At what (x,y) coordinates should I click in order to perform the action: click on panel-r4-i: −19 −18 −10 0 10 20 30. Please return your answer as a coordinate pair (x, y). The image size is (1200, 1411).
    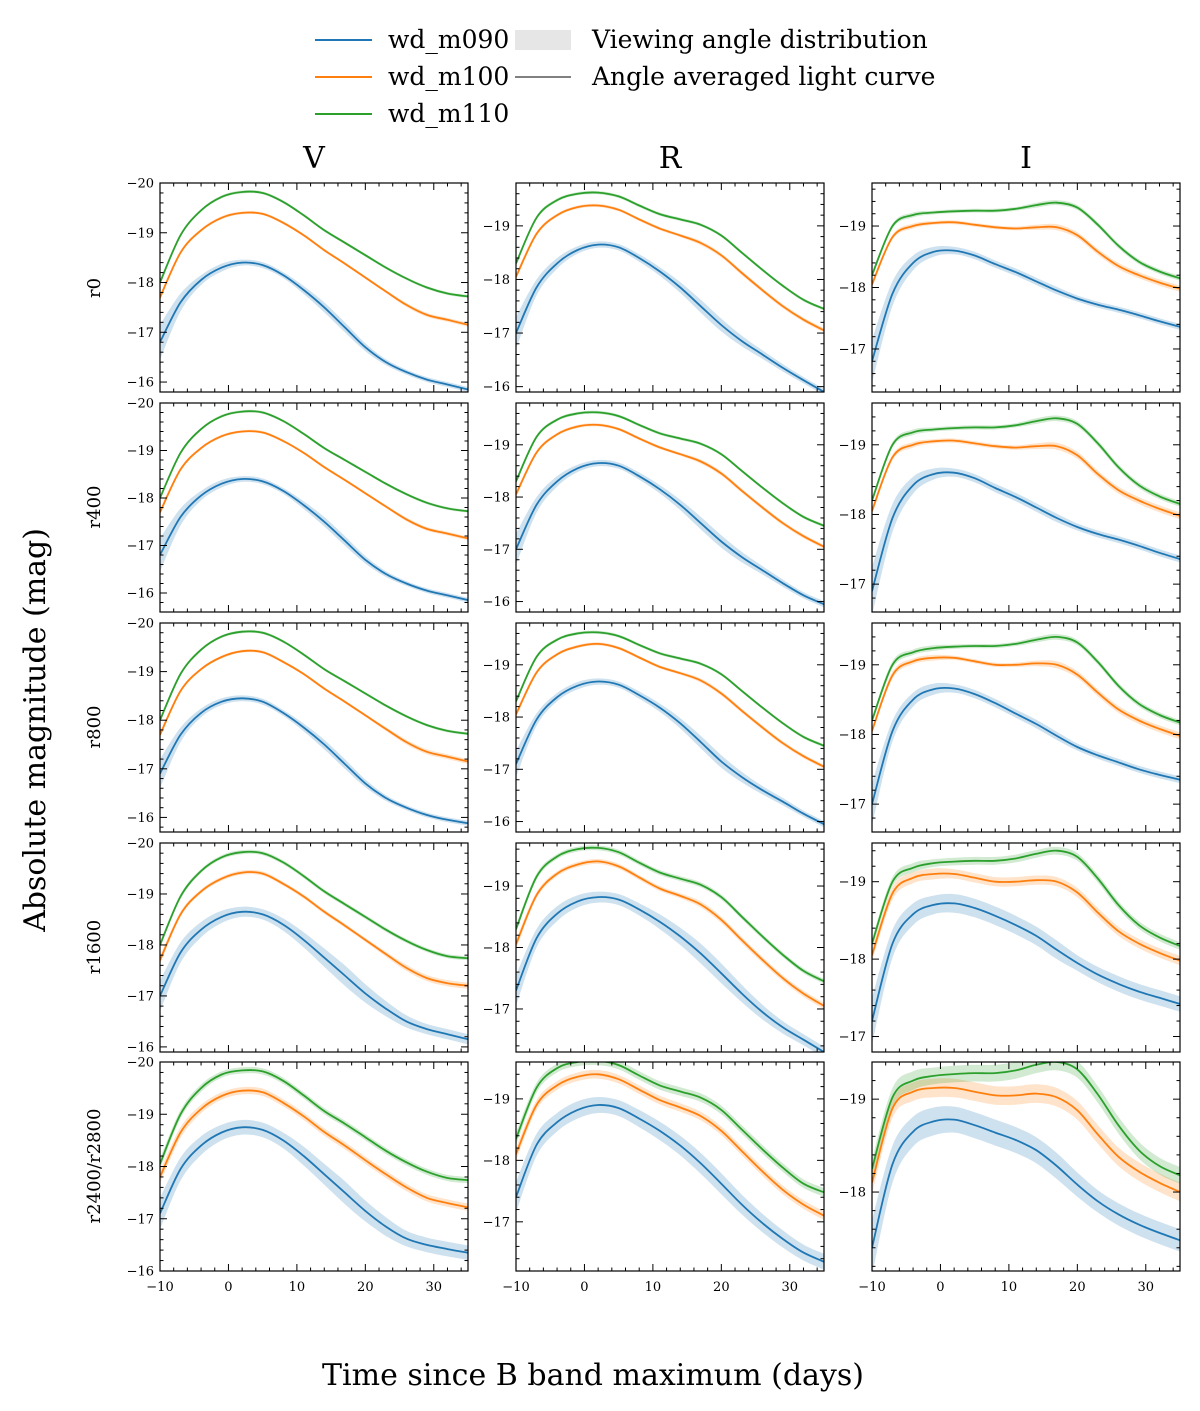
    Looking at the image, I should click on (1010, 1178).